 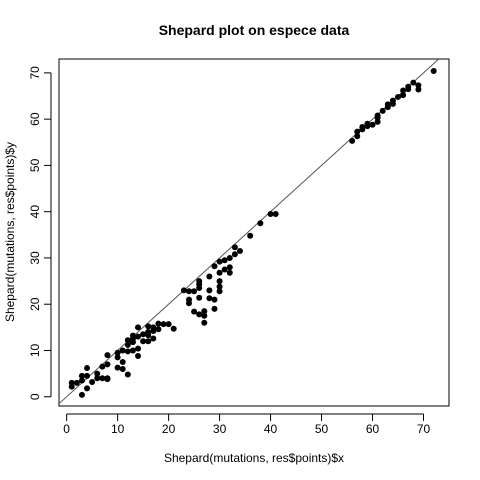 What do you see at coordinates (35, 350) in the screenshot?
I see `y-tick-label: 10` at bounding box center [35, 350].